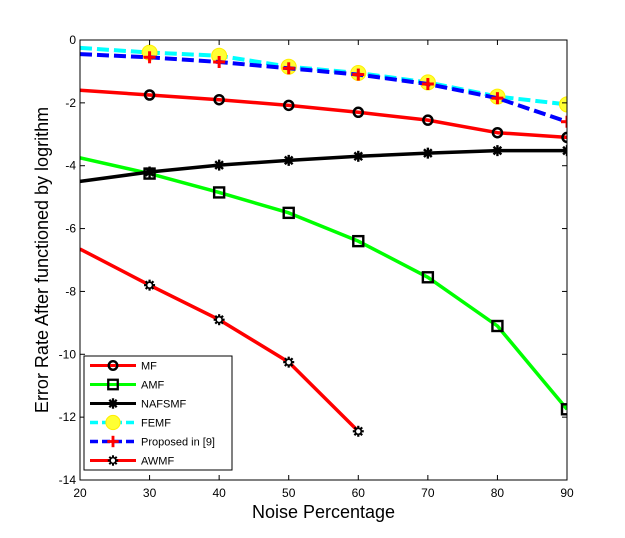 This screenshot has width=625, height=538. What do you see at coordinates (127, 385) in the screenshot?
I see `legend-entry-amf: AMF` at bounding box center [127, 385].